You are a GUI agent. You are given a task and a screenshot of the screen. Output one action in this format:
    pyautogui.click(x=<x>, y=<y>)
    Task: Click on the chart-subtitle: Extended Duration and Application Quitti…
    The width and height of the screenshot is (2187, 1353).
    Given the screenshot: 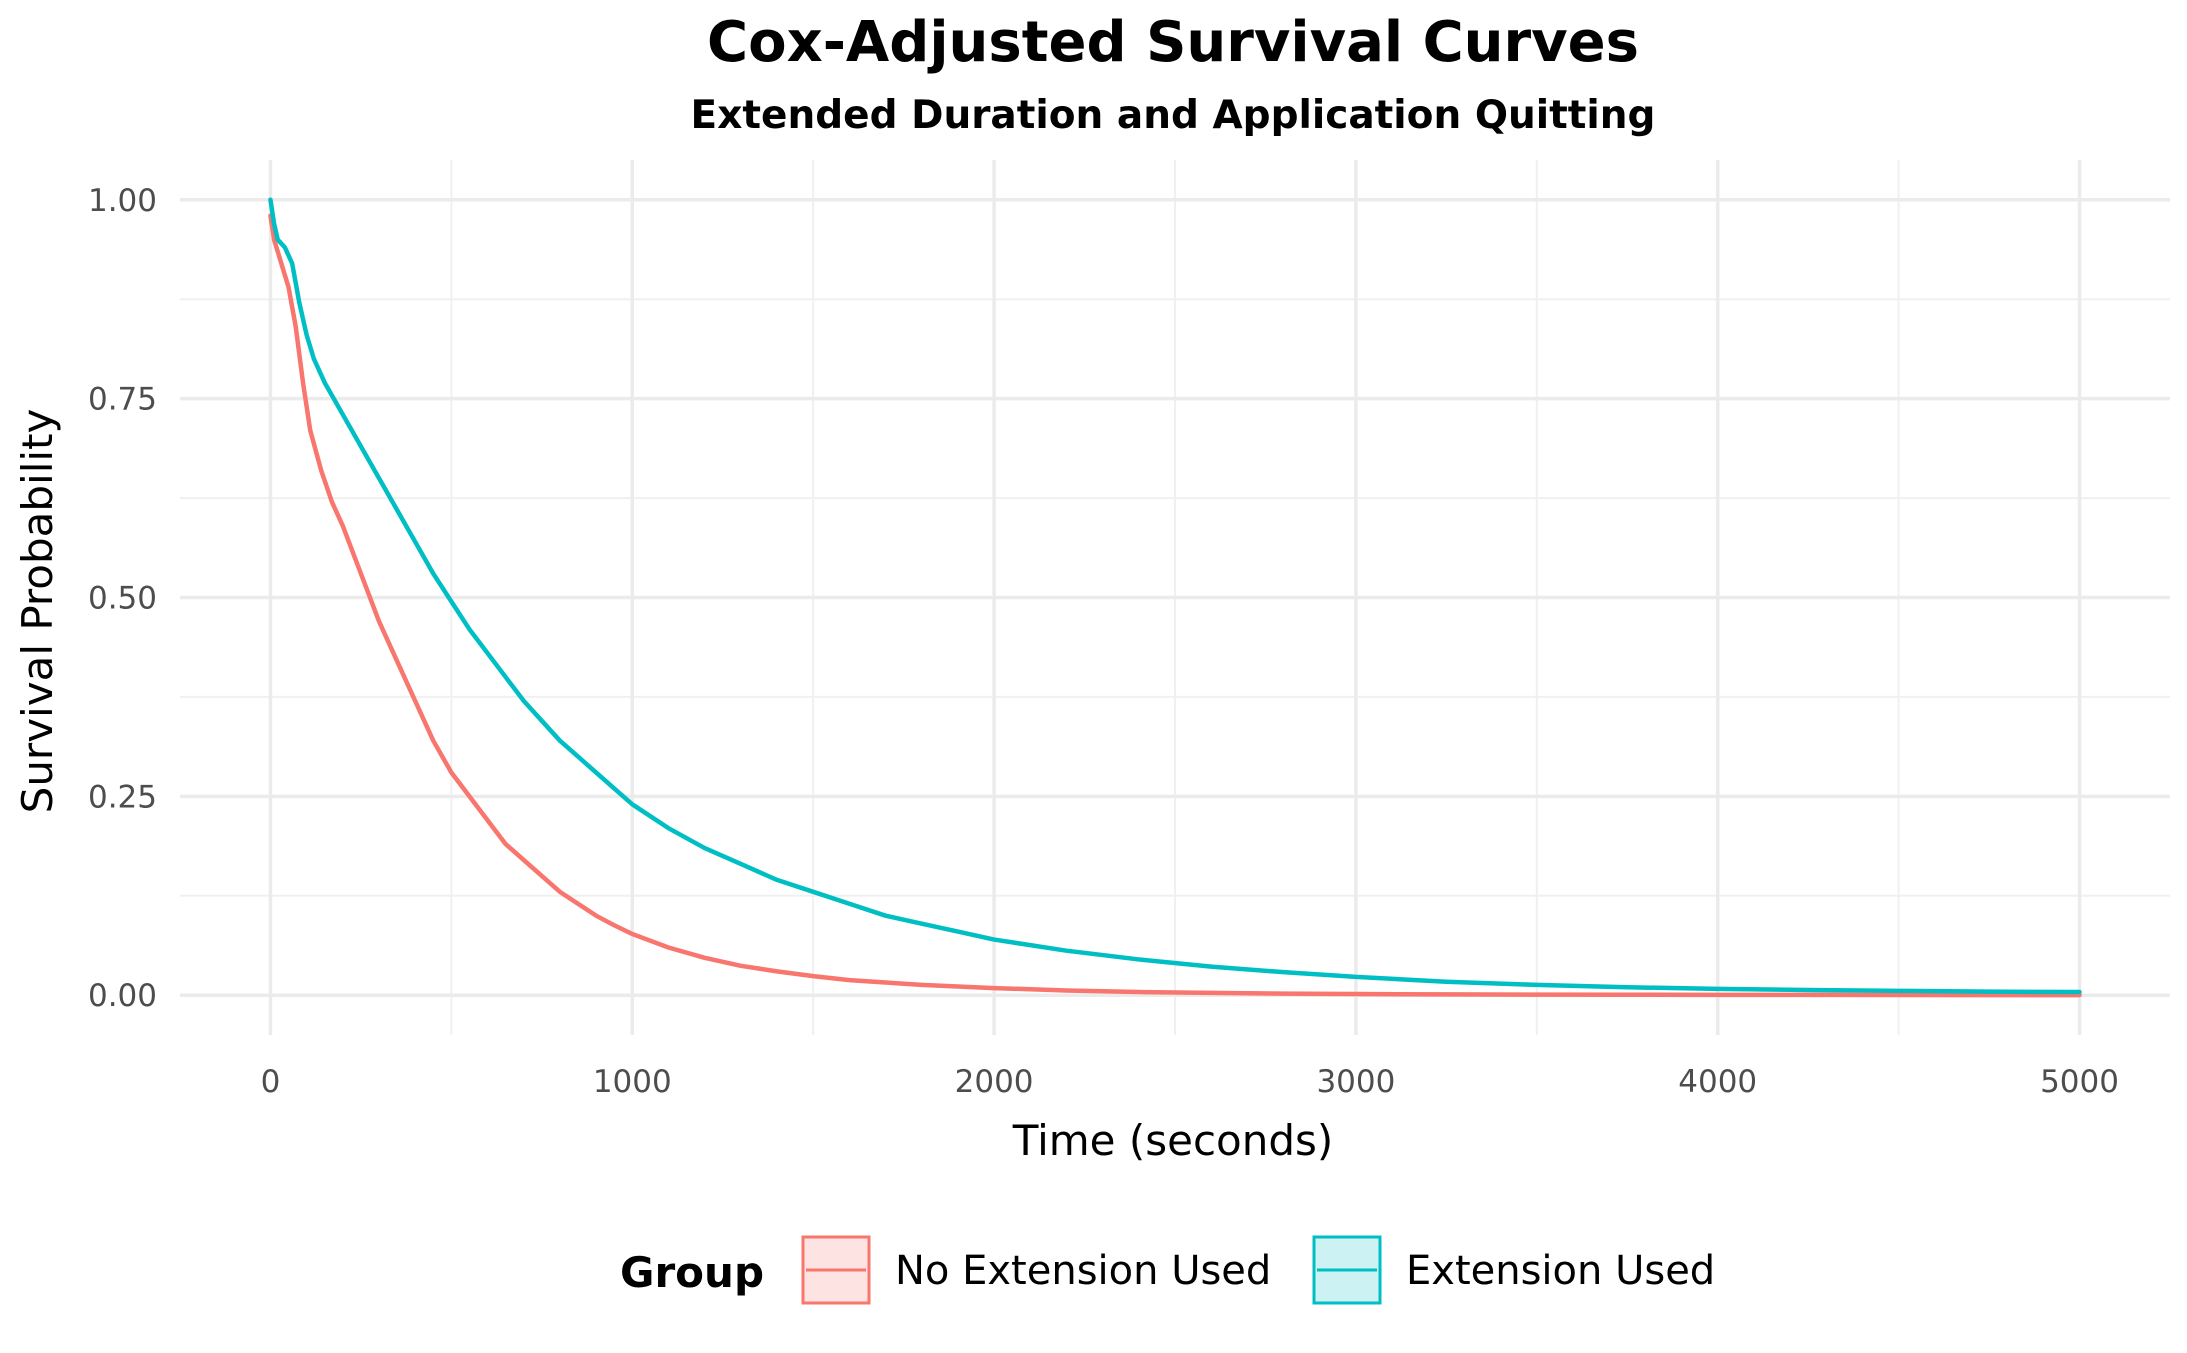 What is the action you would take?
    pyautogui.click(x=1173, y=115)
    